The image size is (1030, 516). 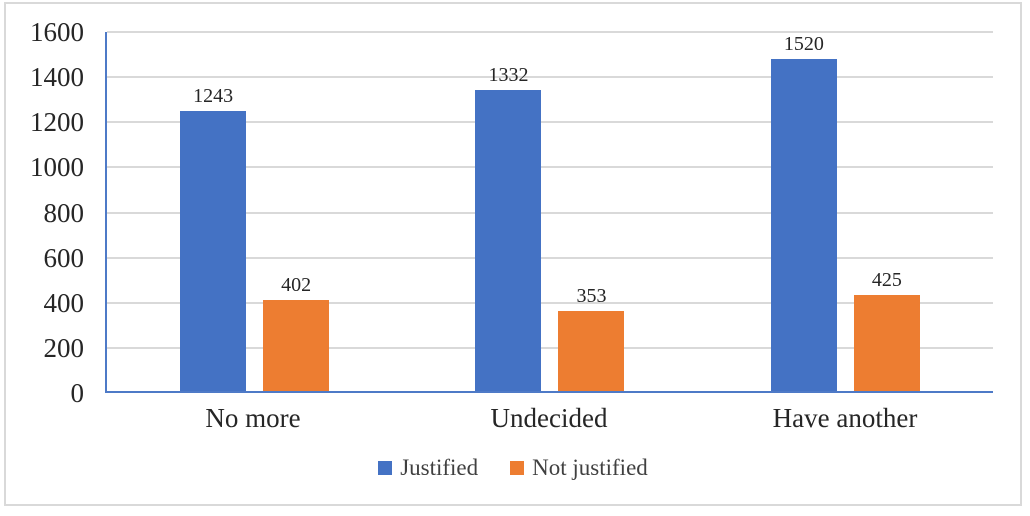 I want to click on y-tick-label: 1600, so click(x=57, y=32).